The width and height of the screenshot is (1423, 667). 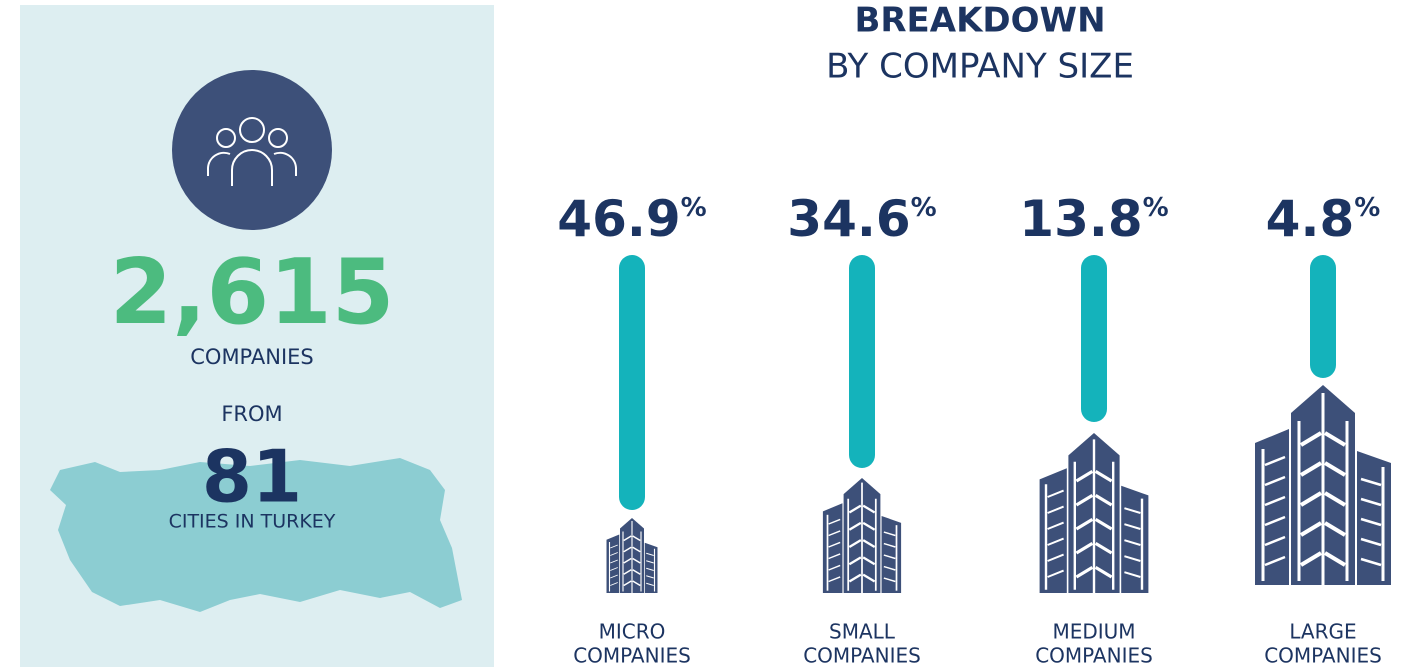 What do you see at coordinates (252, 522) in the screenshot?
I see `city-count-label: CITIES IN TURKEY` at bounding box center [252, 522].